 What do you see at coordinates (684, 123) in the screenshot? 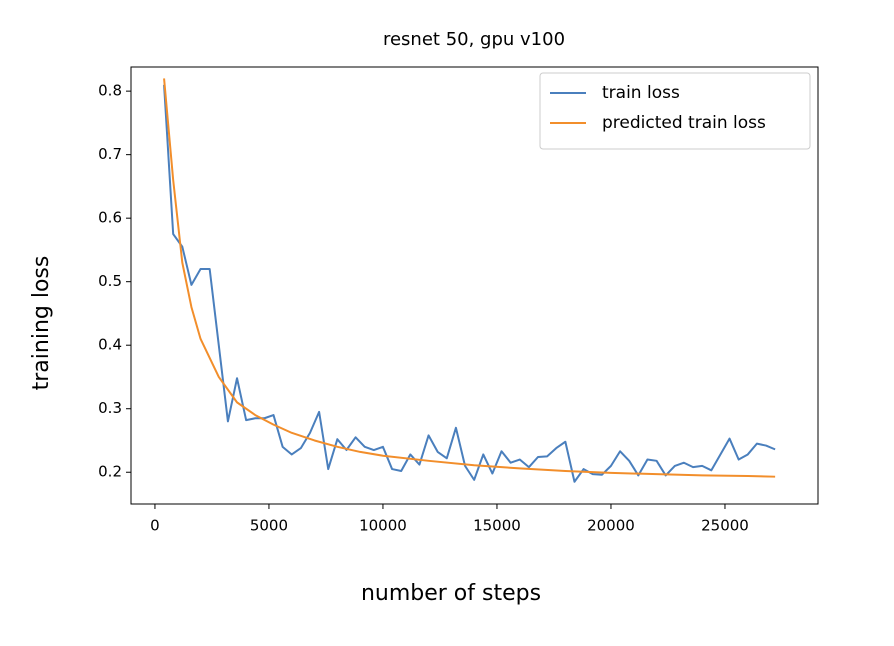
I see `legend-label: predicted train loss` at bounding box center [684, 123].